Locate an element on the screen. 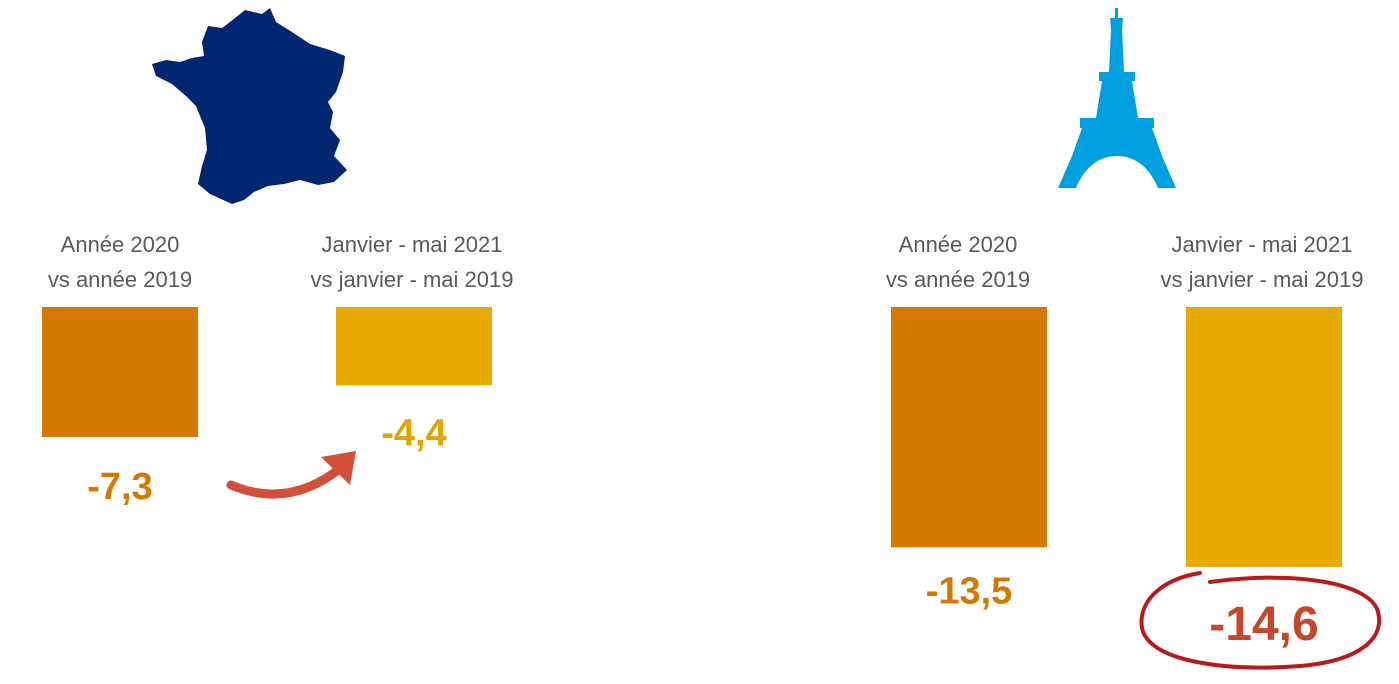 The width and height of the screenshot is (1399, 684). paris-category-2-line-1: Janvier - mai 2021 is located at coordinates (1262, 244).